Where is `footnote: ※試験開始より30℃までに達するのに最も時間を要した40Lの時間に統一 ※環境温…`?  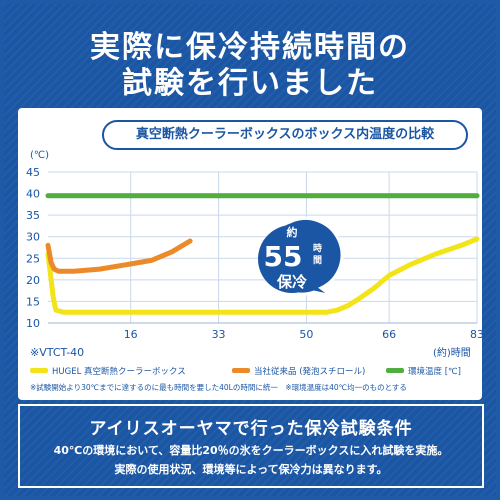
footnote: ※試験開始より30℃までに達するのに最も時間を要した40Lの時間に統一 ※環境温… is located at coordinates (218, 387).